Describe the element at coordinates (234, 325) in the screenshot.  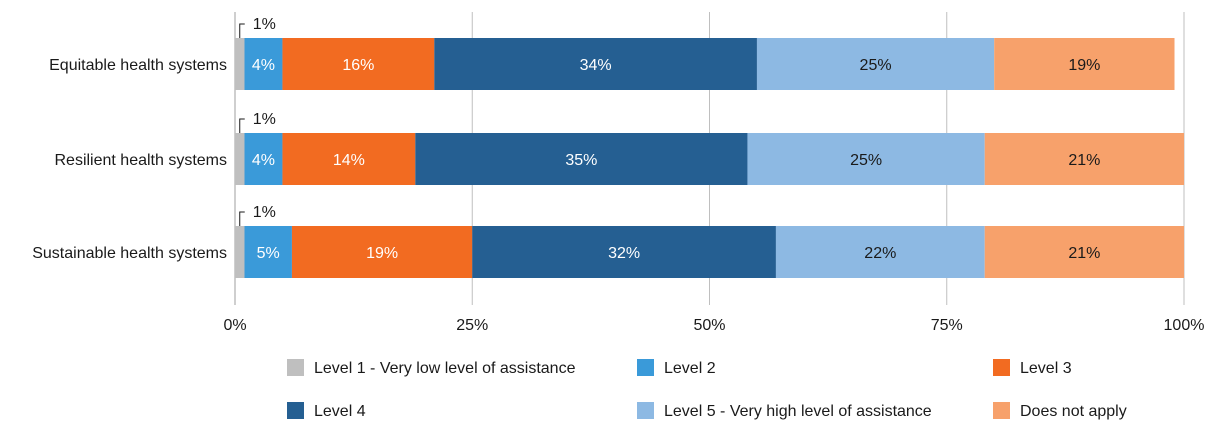
I see `x-tick-label: 0%` at that location.